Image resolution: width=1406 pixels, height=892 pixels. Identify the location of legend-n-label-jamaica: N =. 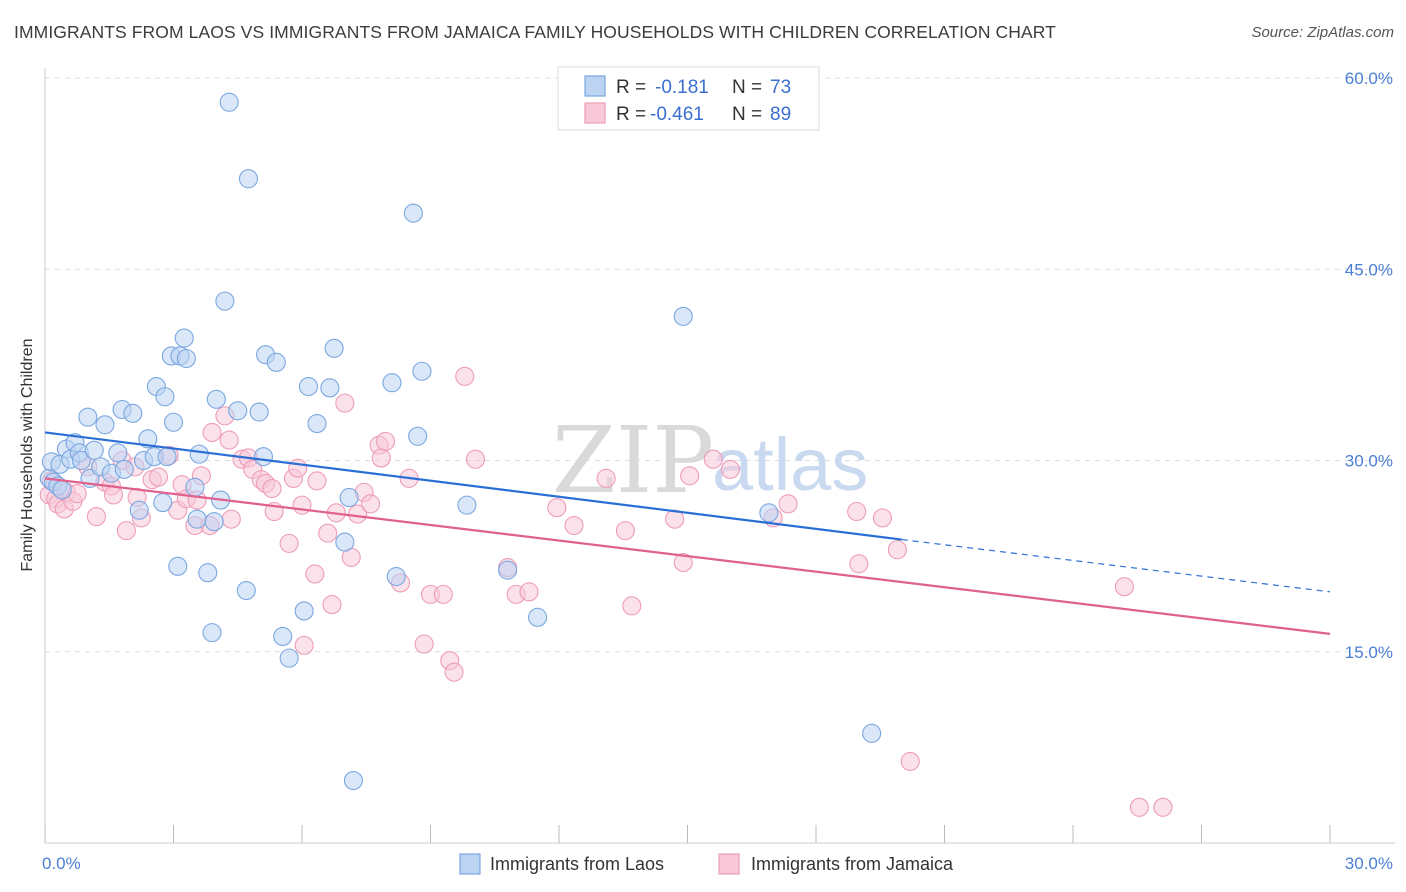
(747, 114).